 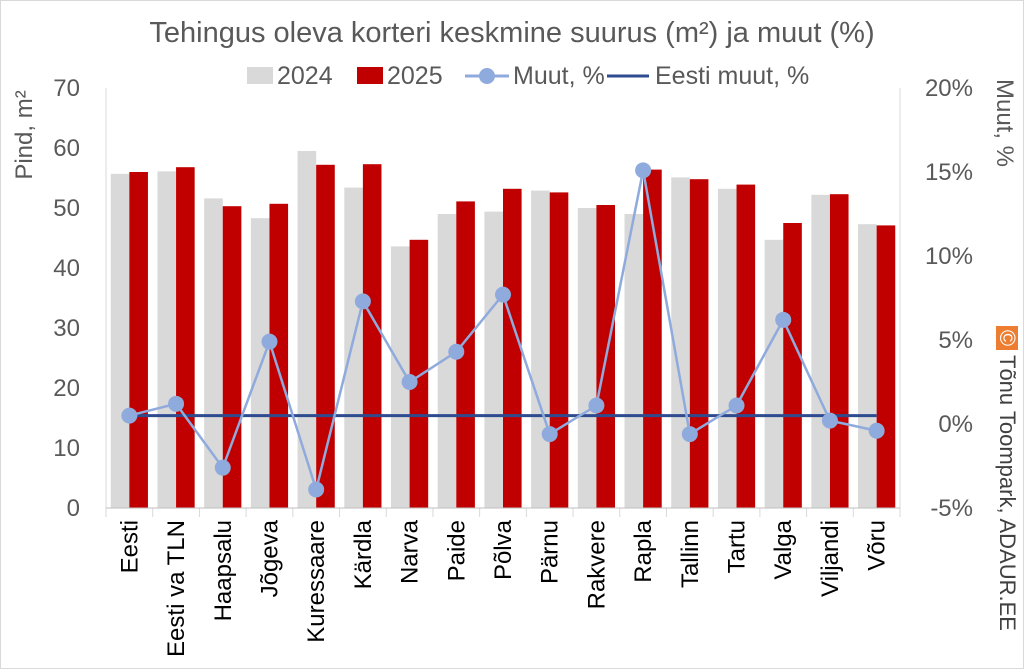 I want to click on legend-swatch-2024, so click(x=260, y=75).